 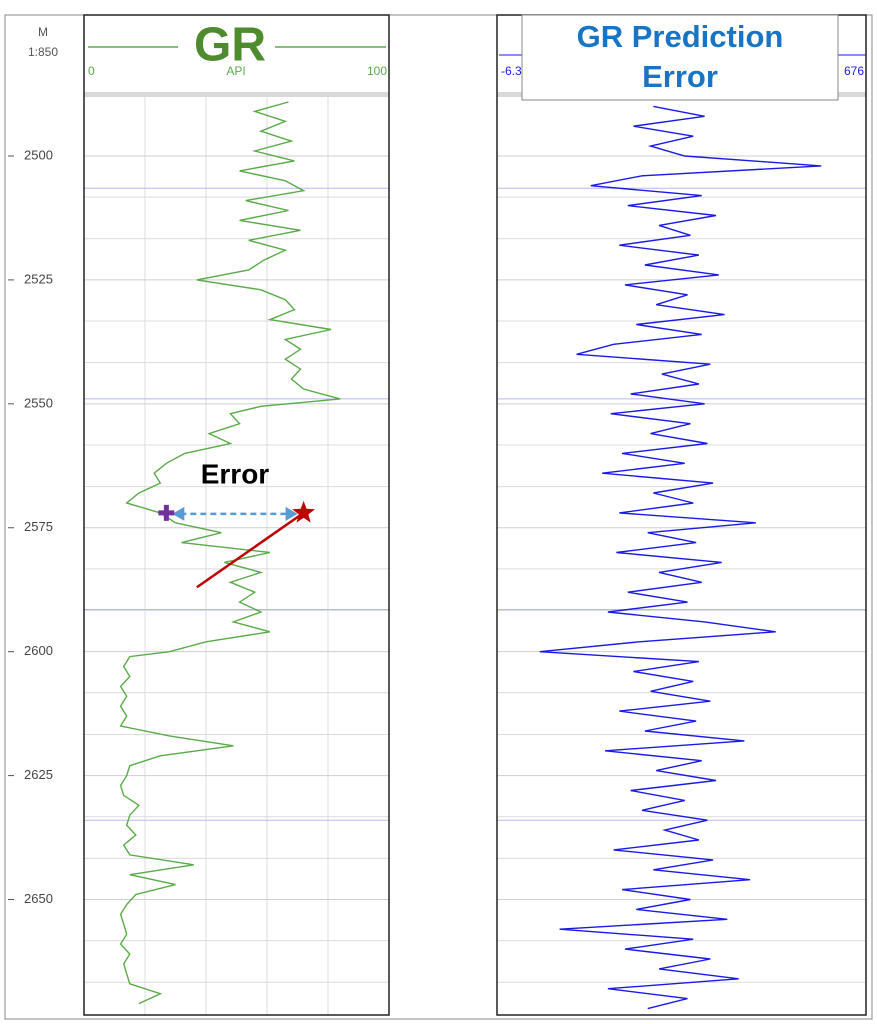 What do you see at coordinates (230, 45) in the screenshot?
I see `track-title: GR` at bounding box center [230, 45].